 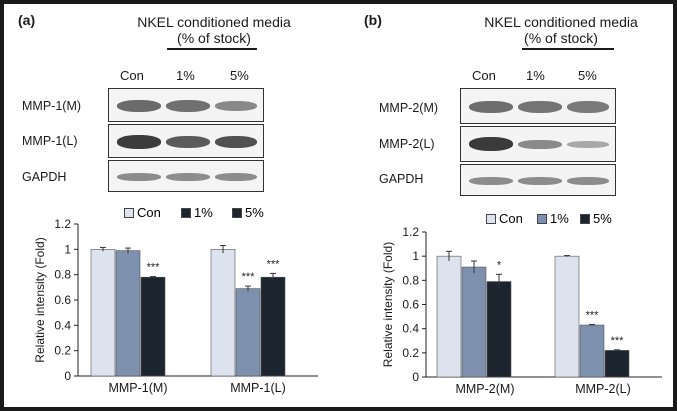 I want to click on panel-b-category-label: MMP-2(M), so click(x=484, y=389).